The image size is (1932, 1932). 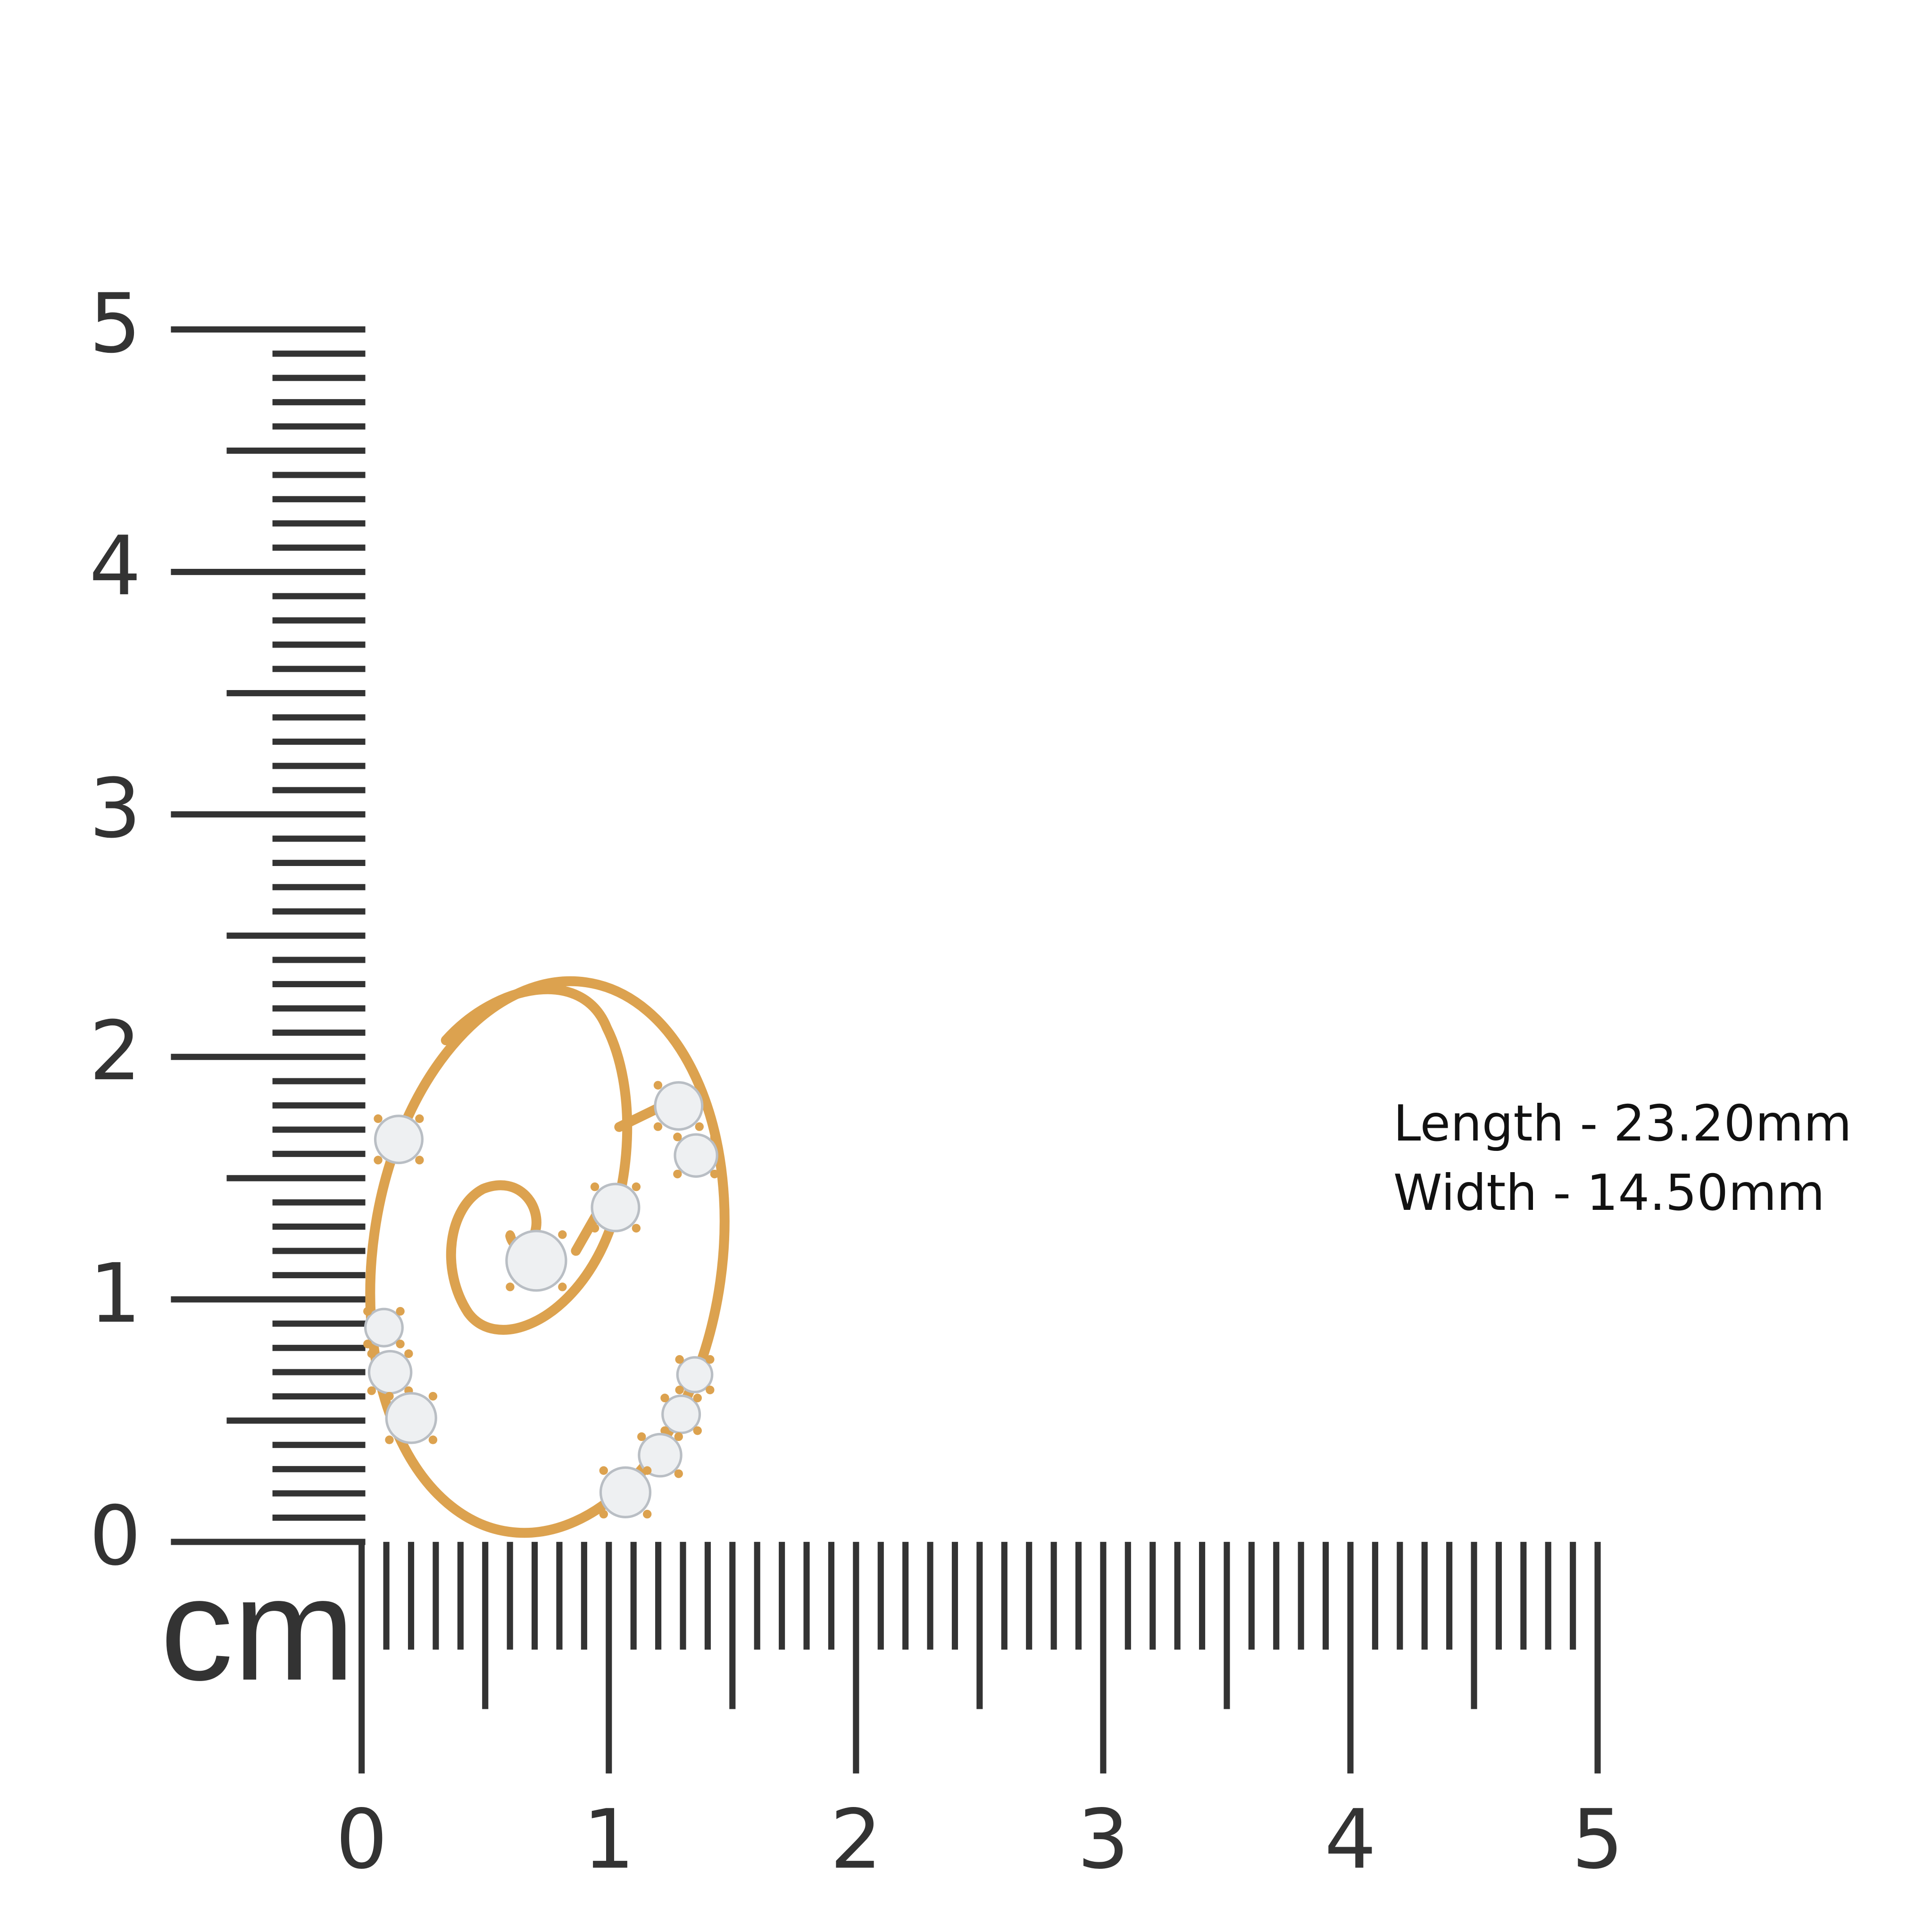 What do you see at coordinates (115, 808) in the screenshot?
I see `vertical-label: 3` at bounding box center [115, 808].